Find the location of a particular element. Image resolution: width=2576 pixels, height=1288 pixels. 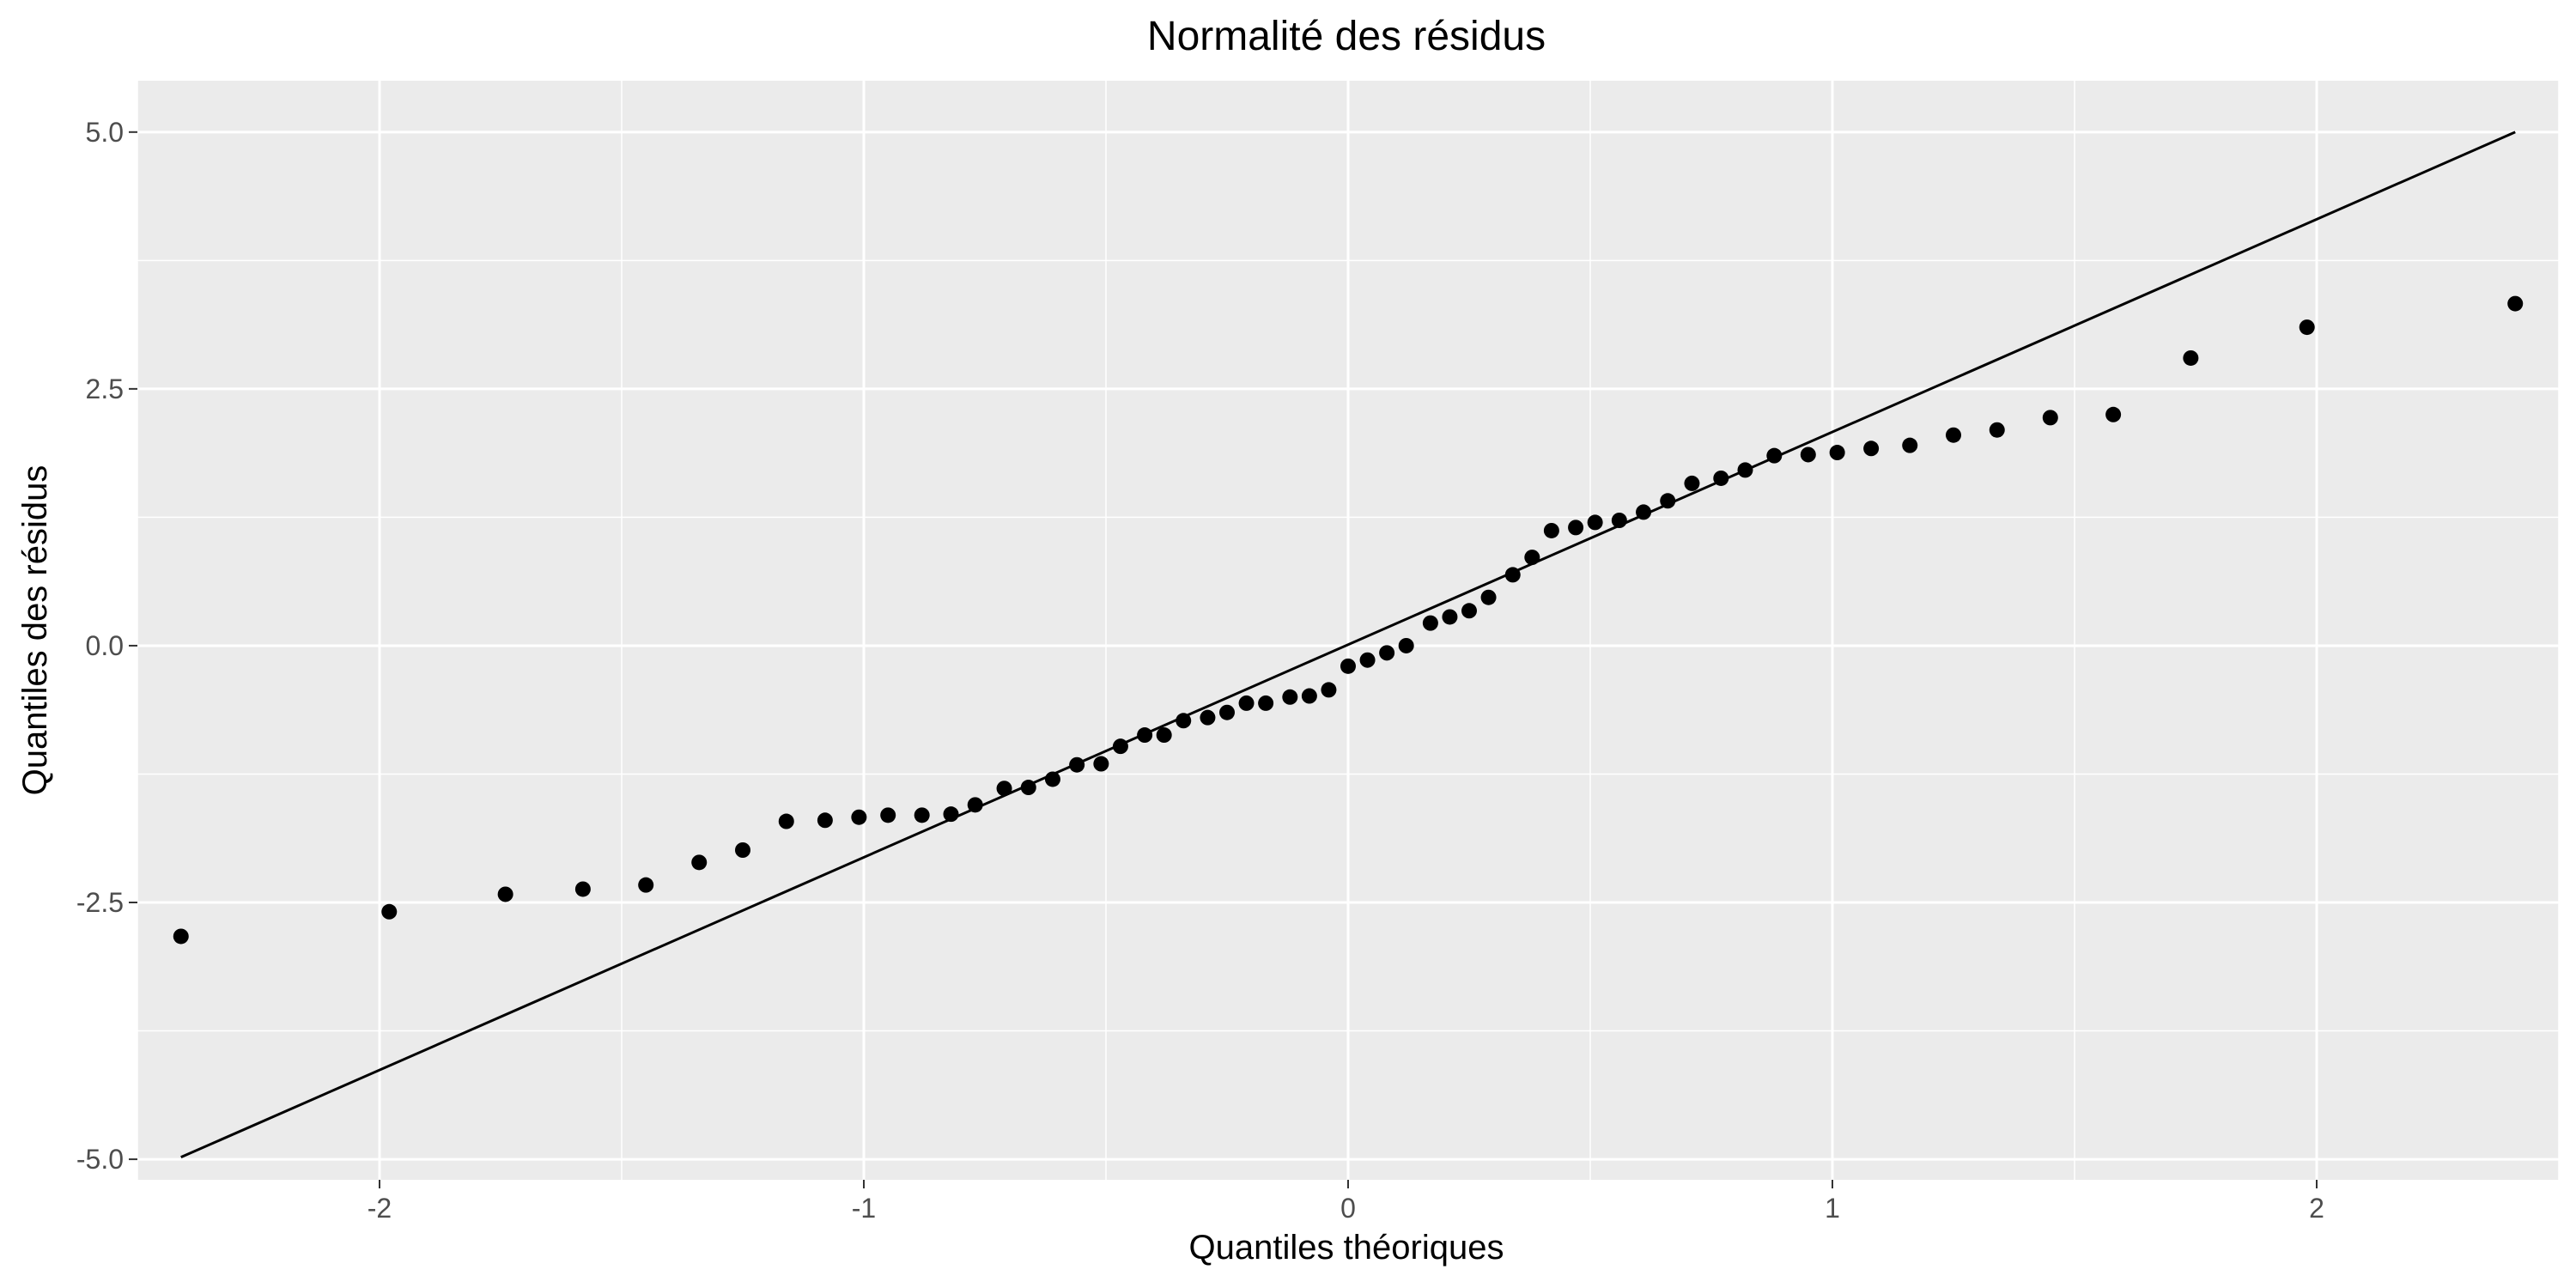

x-tick-label: 1 is located at coordinates (1833, 1208).